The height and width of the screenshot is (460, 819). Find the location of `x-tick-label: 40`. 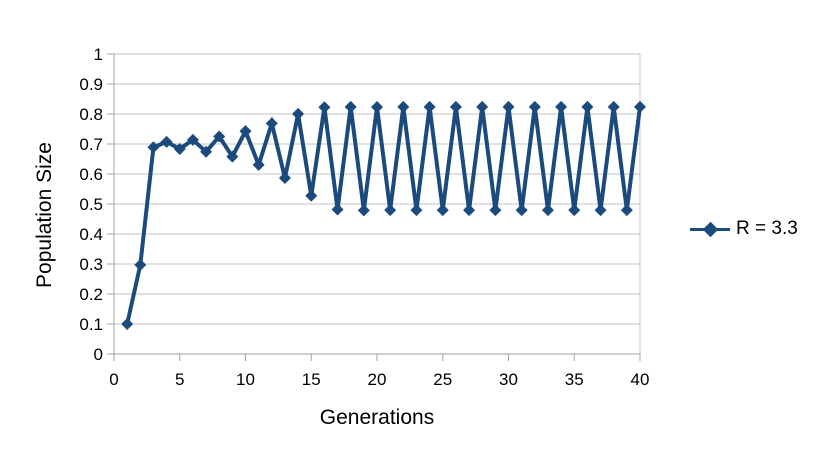

x-tick-label: 40 is located at coordinates (640, 379).